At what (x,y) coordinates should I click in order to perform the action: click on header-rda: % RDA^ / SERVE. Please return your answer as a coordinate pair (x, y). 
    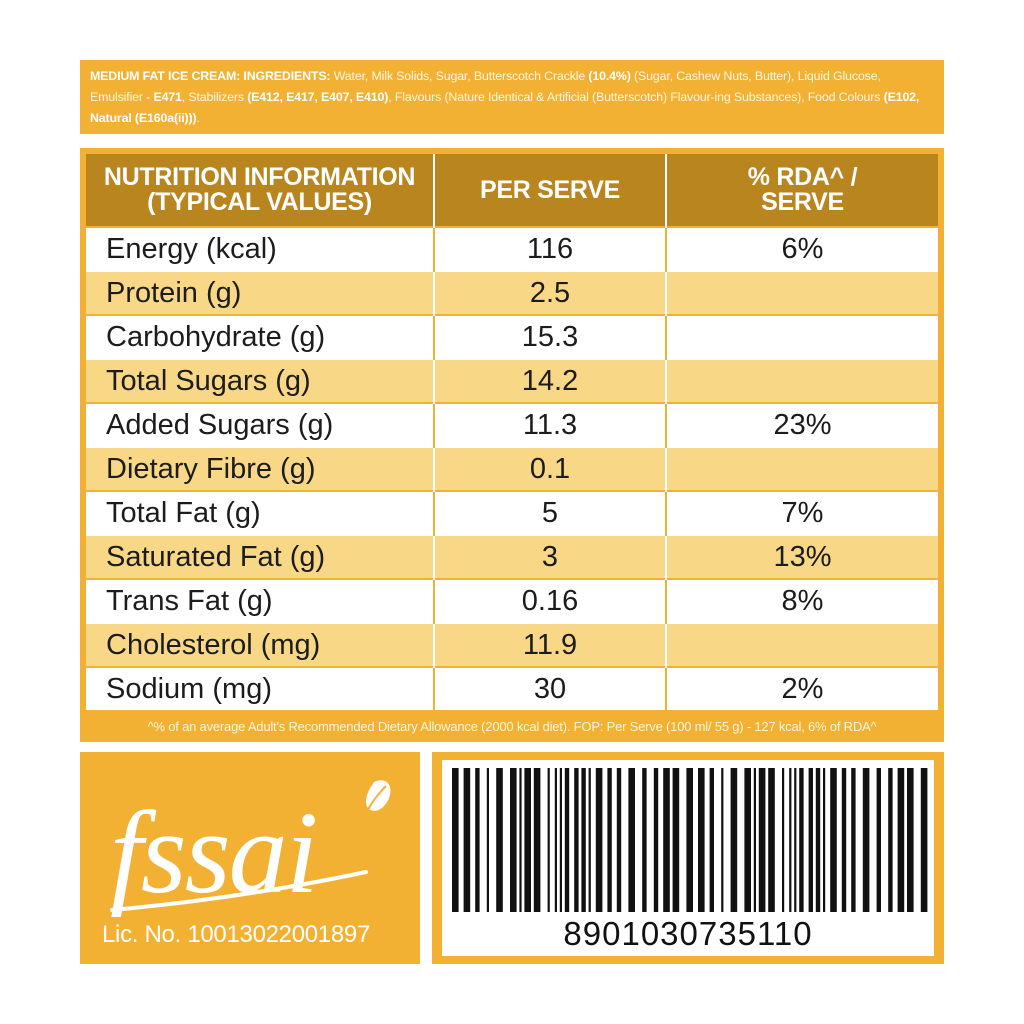
    Looking at the image, I should click on (802, 190).